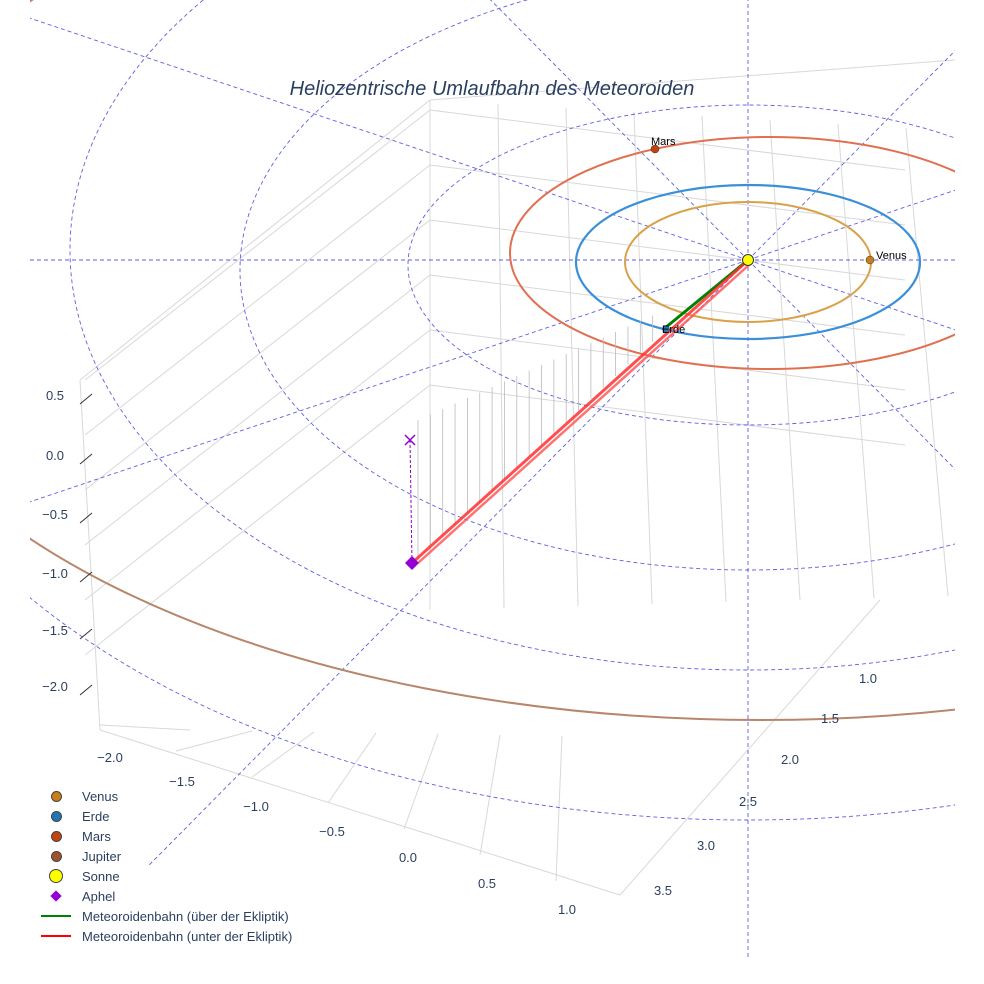 The image size is (984, 984). Describe the element at coordinates (110, 757) in the screenshot. I see `x-tick-label: −2.0` at that location.